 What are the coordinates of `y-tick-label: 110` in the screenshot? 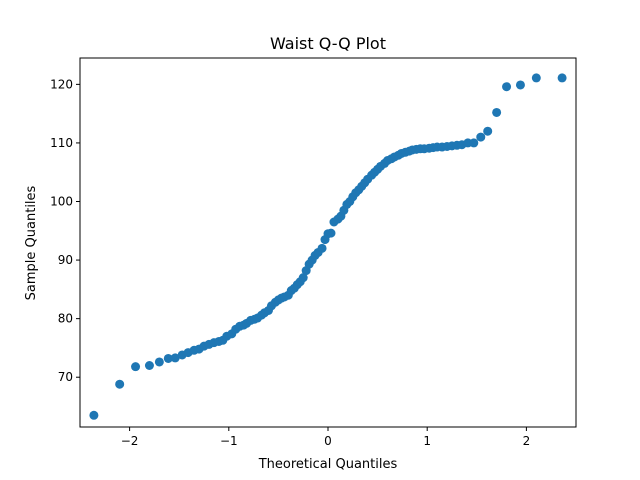 It's located at (61, 143).